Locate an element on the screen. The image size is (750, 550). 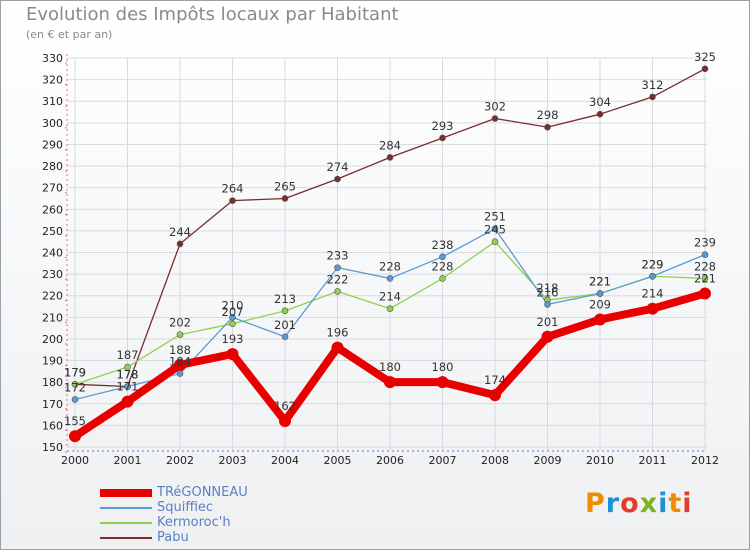
legend-label: Kermoroc'h is located at coordinates (194, 522).